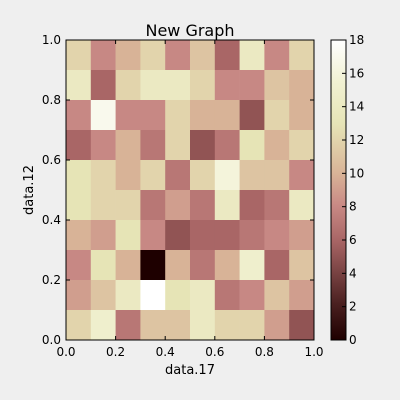  I want to click on colorbar-tick-label: 6, so click(353, 240).